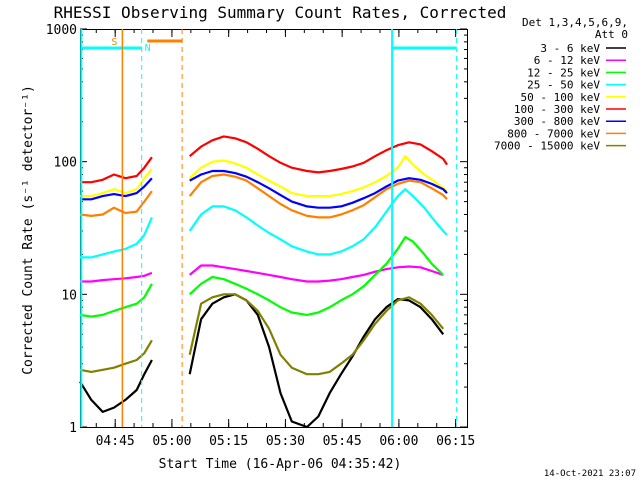 Image resolution: width=640 pixels, height=480 pixels. Describe the element at coordinates (455, 441) in the screenshot. I see `x-tick-label: 06:15` at that location.